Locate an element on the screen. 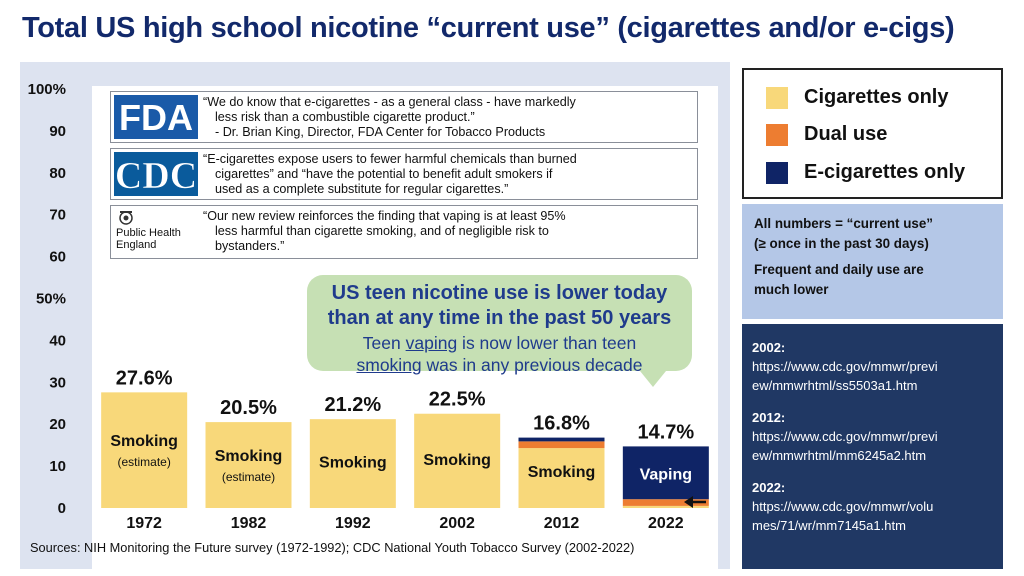 This screenshot has width=1024, height=576. legend-label: E-cigarettes only is located at coordinates (885, 172).